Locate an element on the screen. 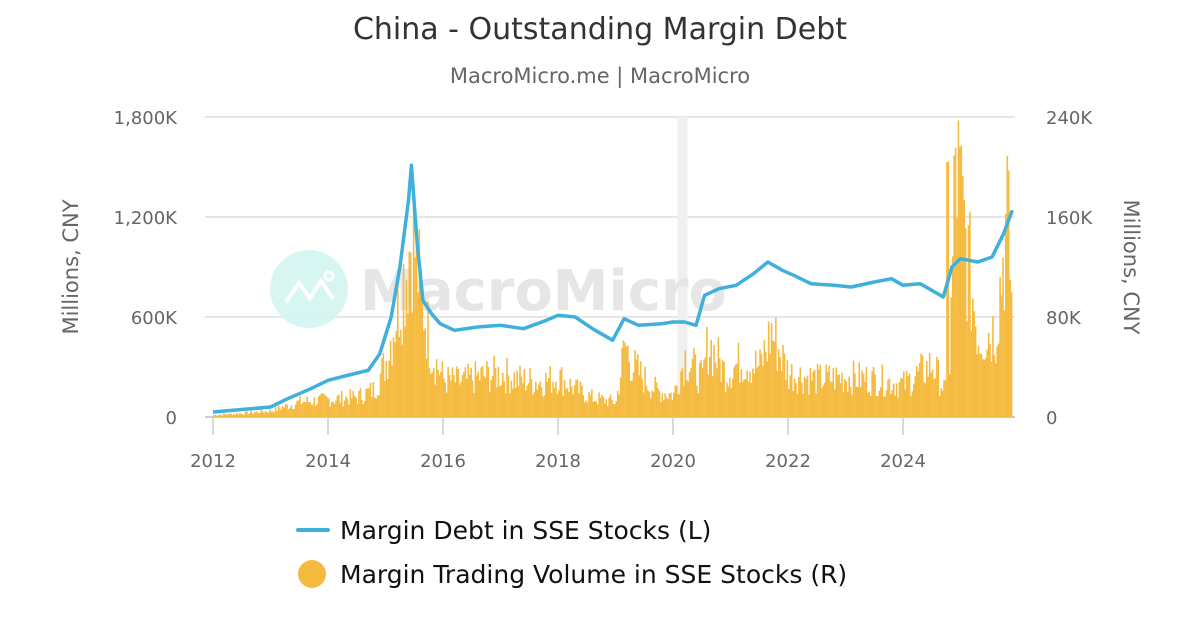 The image size is (1200, 630). chart-subtitle: MacroMicro.me | MacroMicro is located at coordinates (600, 76).